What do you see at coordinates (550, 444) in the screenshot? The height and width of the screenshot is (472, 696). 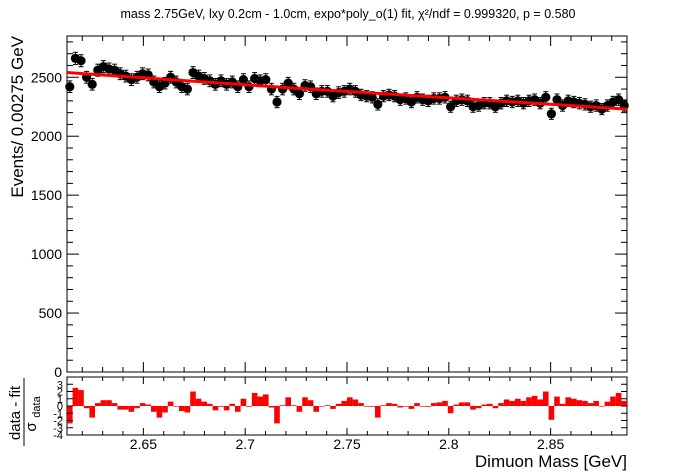 I see `x-tick-label: 2.85` at bounding box center [550, 444].